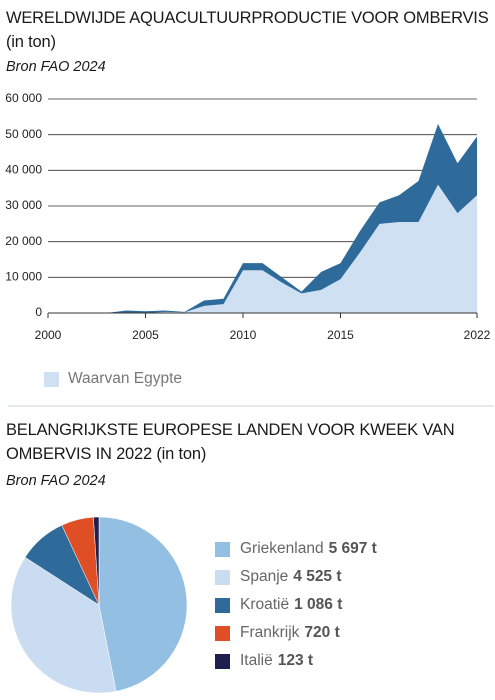 The width and height of the screenshot is (495, 700). Describe the element at coordinates (243, 335) in the screenshot. I see `x-tick-label: 2010` at that location.